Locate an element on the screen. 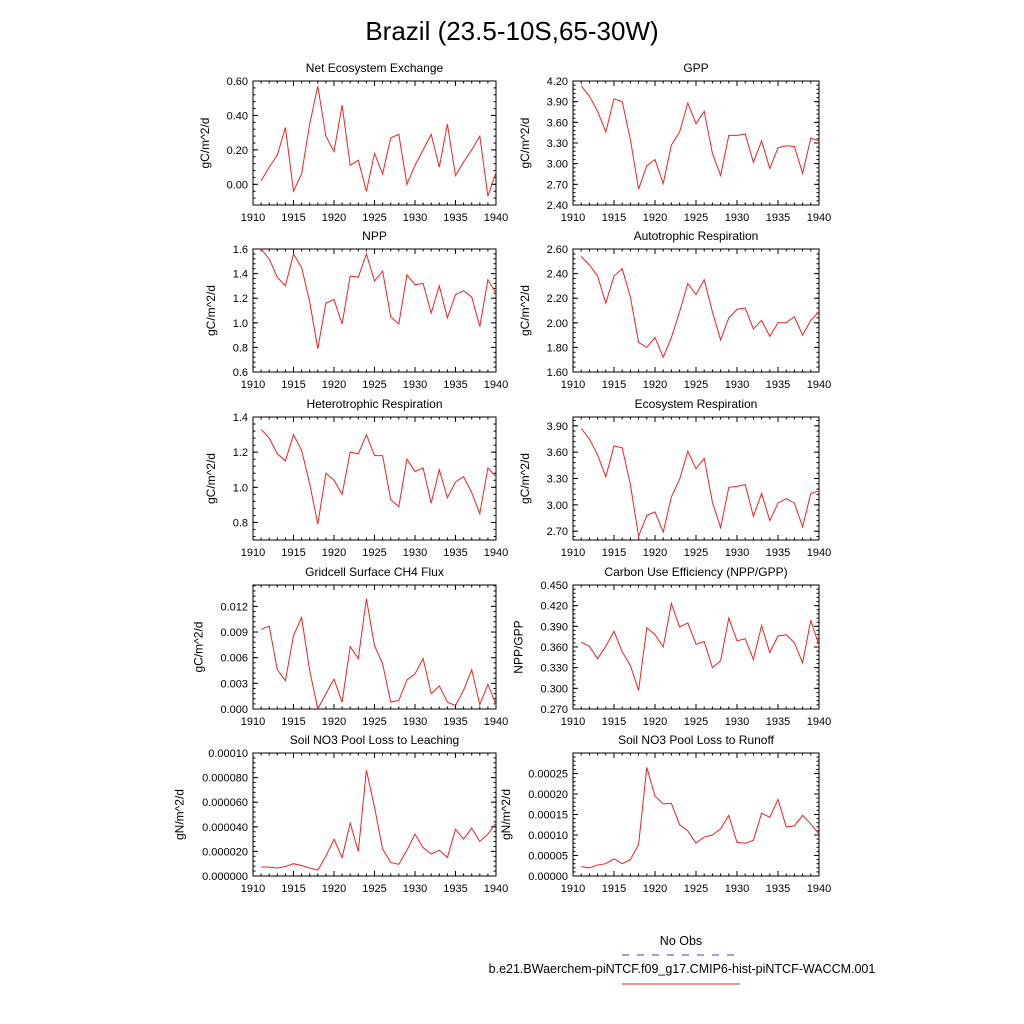 The width and height of the screenshot is (1024, 1024). y-tick-label: 0.00 is located at coordinates (237, 185).